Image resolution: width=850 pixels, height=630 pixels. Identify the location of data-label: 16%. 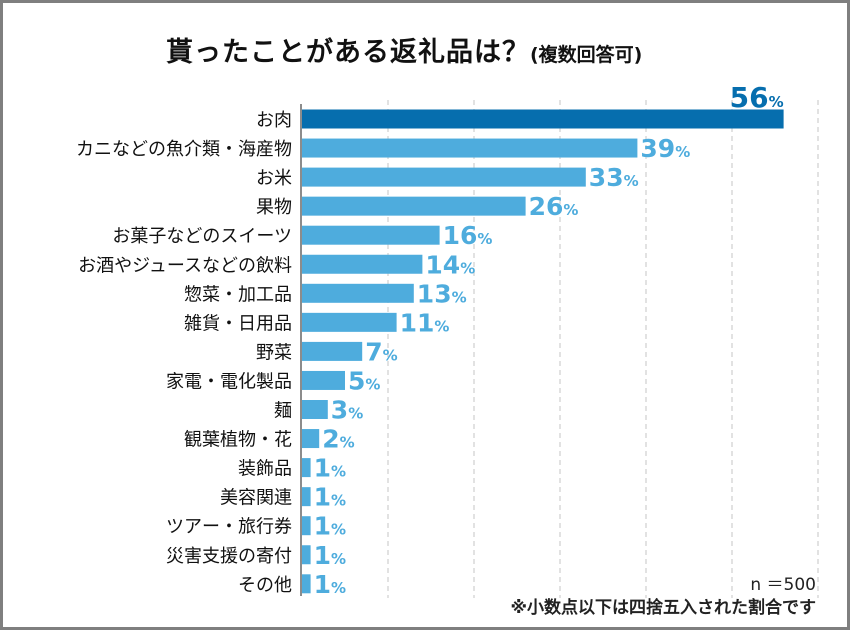
(468, 235).